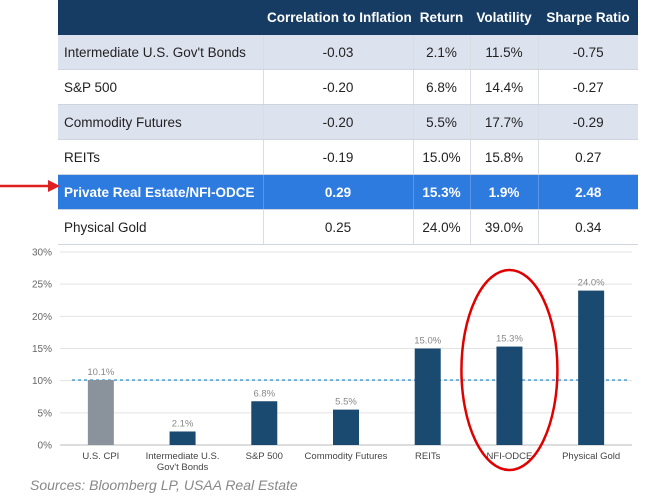 The height and width of the screenshot is (497, 650). What do you see at coordinates (588, 87) in the screenshot?
I see `cell-sharpe: -0.27` at bounding box center [588, 87].